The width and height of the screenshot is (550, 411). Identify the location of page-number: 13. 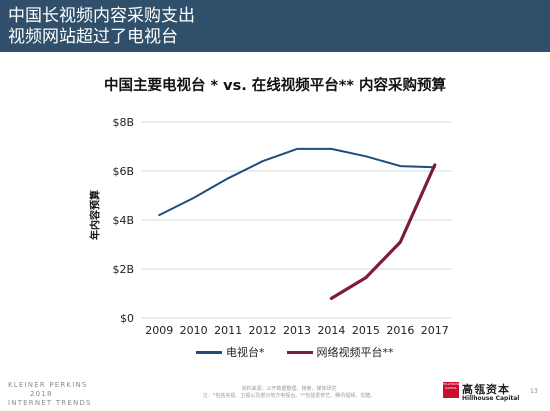
(534, 391).